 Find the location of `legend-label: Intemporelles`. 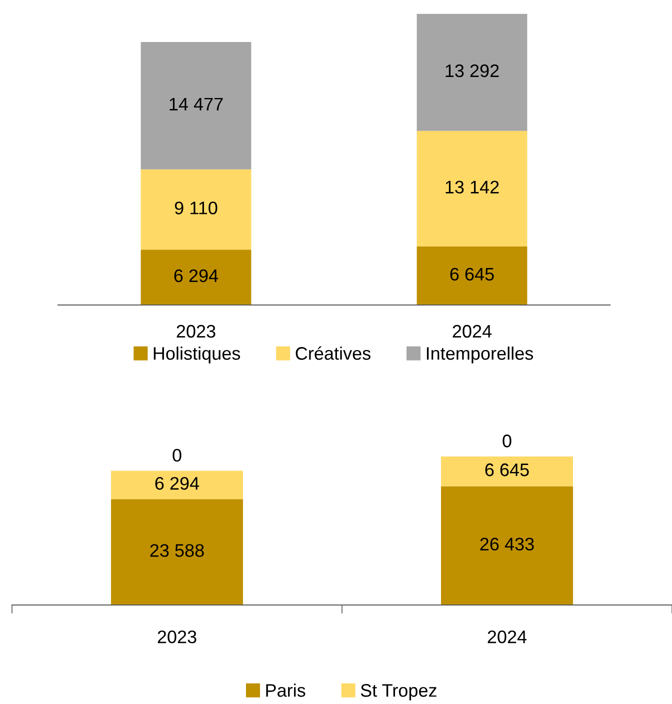

legend-label: Intemporelles is located at coordinates (480, 355).